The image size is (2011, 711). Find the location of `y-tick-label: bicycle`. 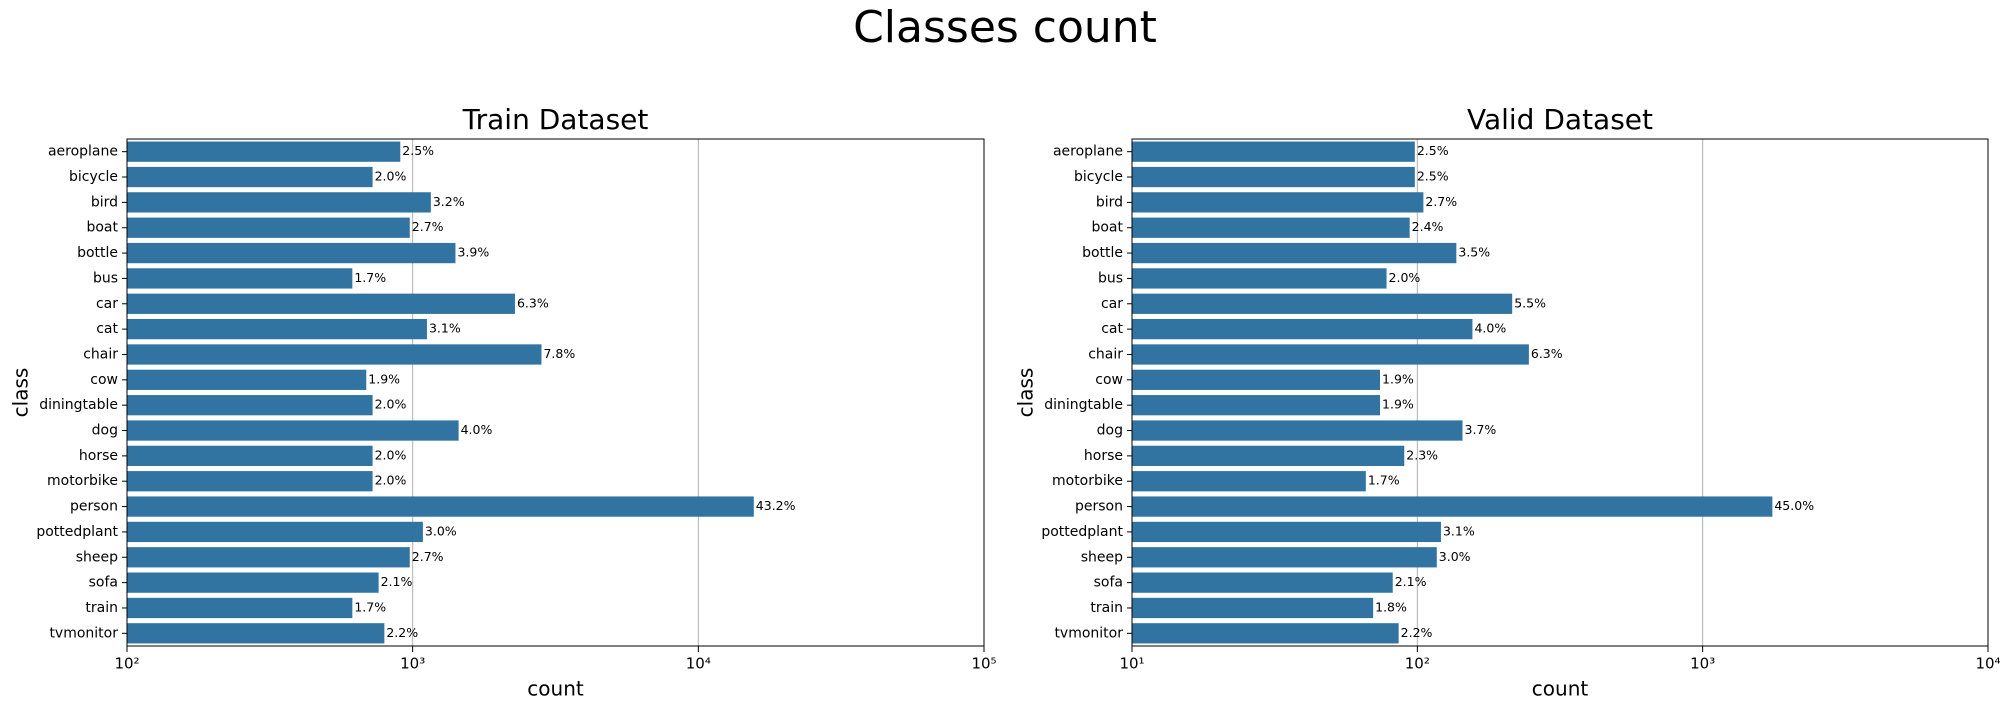

y-tick-label: bicycle is located at coordinates (1098, 177).